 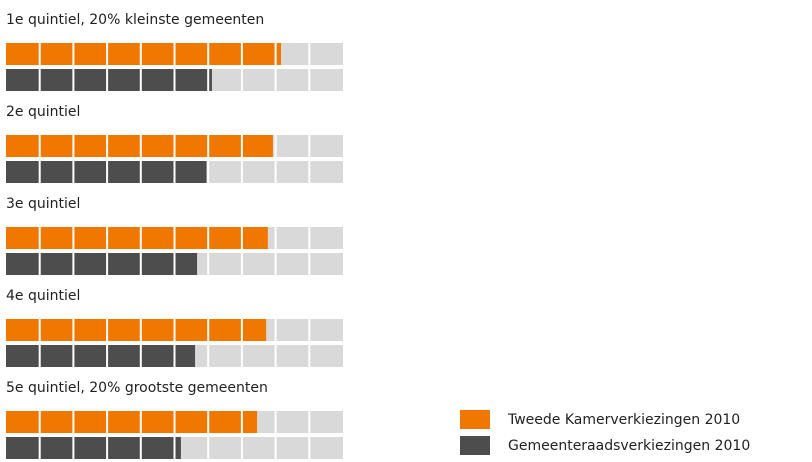 What do you see at coordinates (137, 388) in the screenshot?
I see `category-label: 5e quintiel, 20% grootste gemeenten` at bounding box center [137, 388].